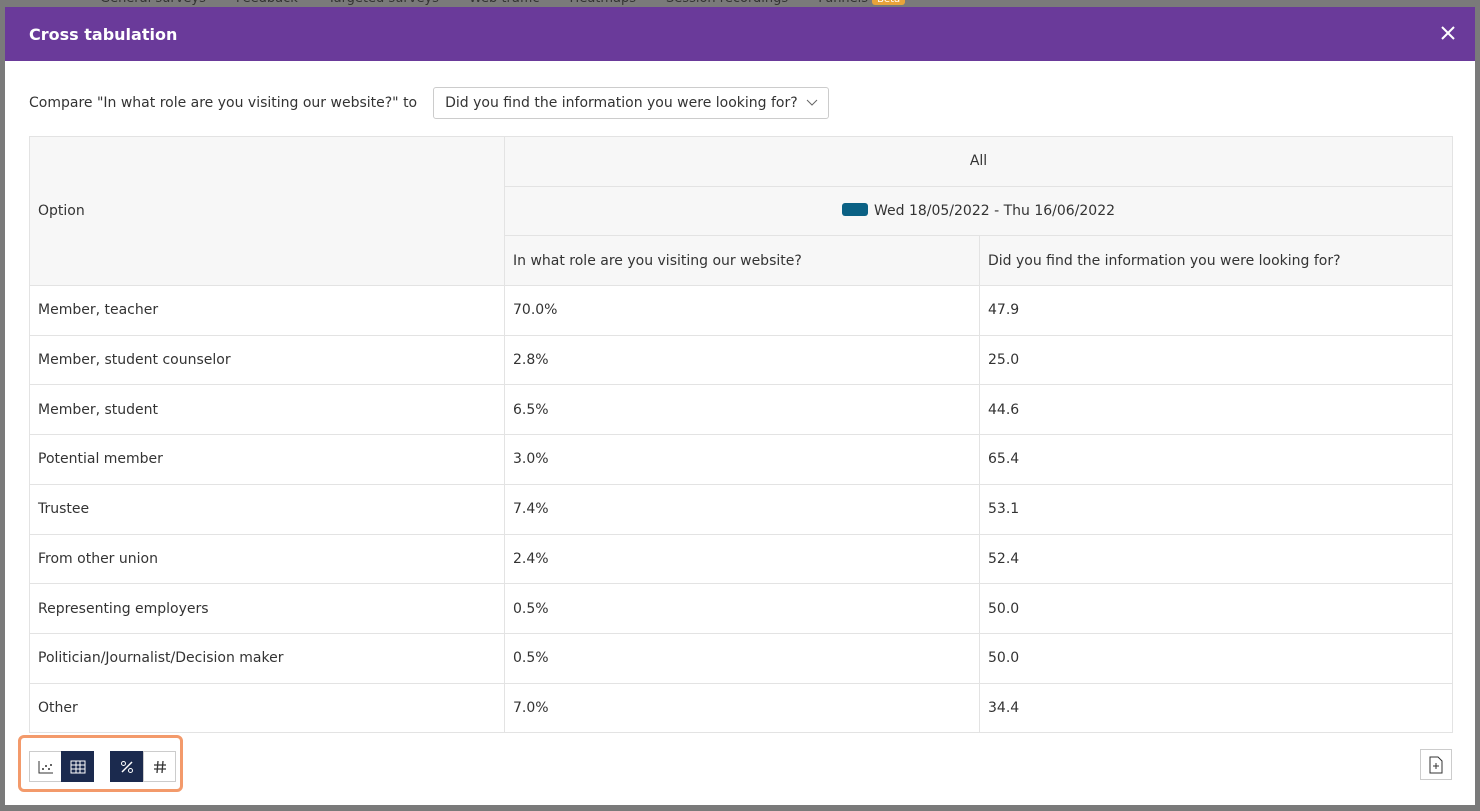 The image size is (1480, 811). I want to click on modal-header: Cross tabulation, so click(740, 34).